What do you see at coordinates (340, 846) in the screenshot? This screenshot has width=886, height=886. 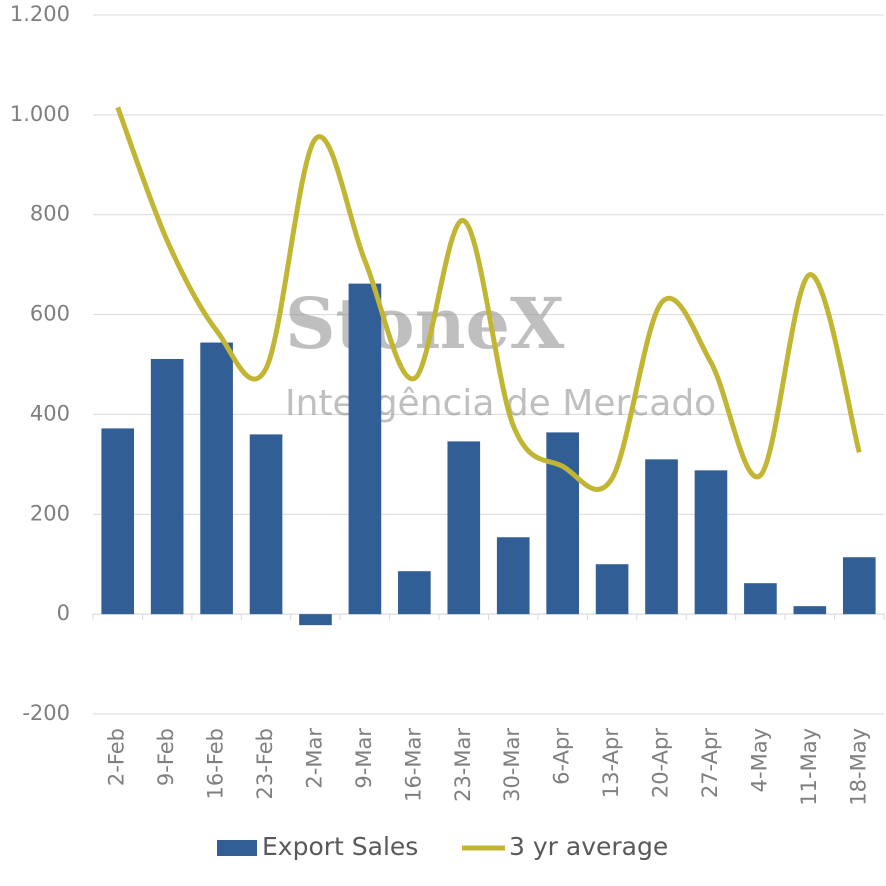 I see `legend-label: Export Sales` at bounding box center [340, 846].